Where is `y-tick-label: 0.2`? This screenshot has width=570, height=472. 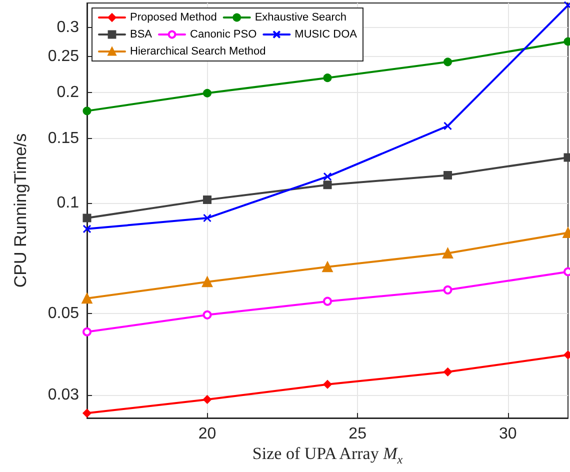 y-tick-label: 0.2 is located at coordinates (68, 92).